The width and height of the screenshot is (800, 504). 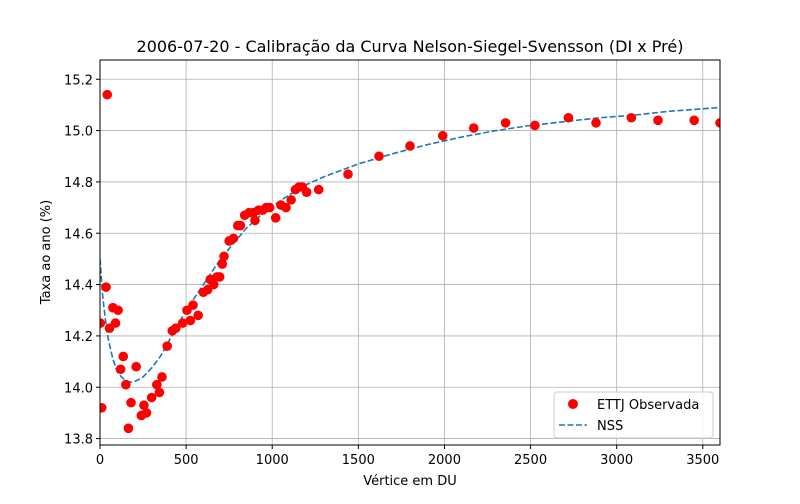 What do you see at coordinates (46, 252) in the screenshot?
I see `y-axis-label: Taxa ao ano (%)` at bounding box center [46, 252].